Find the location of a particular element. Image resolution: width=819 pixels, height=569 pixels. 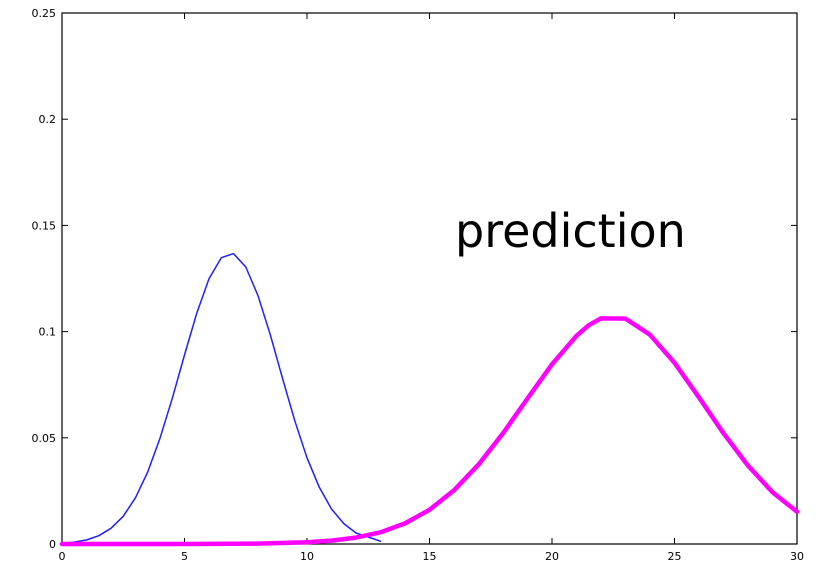

x-tick-label: 5 is located at coordinates (184, 556).